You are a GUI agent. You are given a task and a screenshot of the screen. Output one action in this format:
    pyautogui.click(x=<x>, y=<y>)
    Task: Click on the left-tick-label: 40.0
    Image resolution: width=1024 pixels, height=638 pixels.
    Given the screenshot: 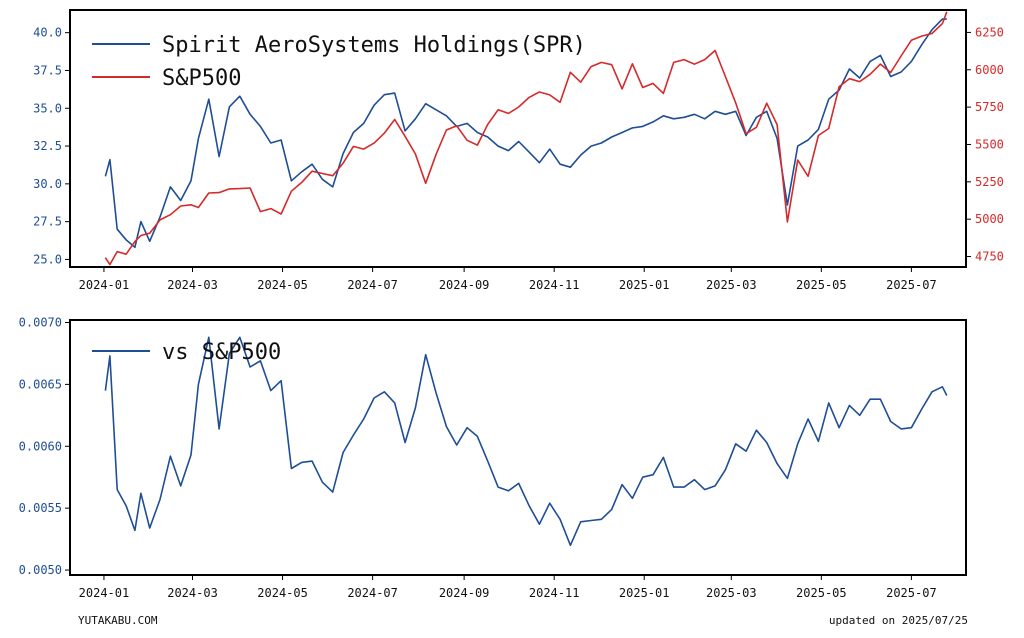 What is the action you would take?
    pyautogui.click(x=47, y=33)
    